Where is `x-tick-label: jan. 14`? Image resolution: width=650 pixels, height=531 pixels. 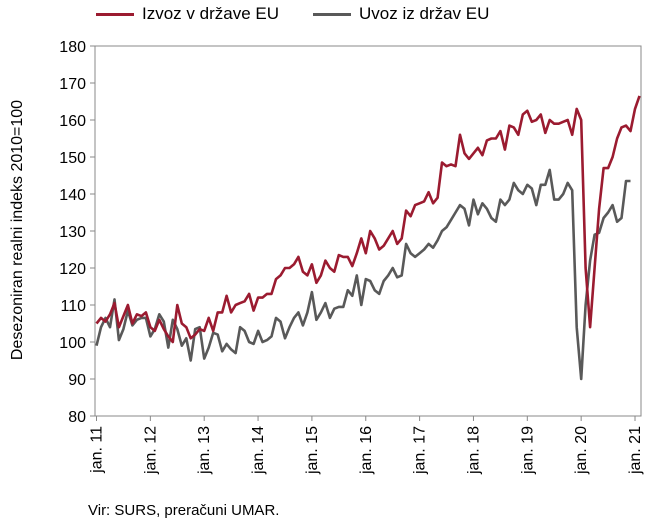
x-tick-label: jan. 14 is located at coordinates (258, 450).